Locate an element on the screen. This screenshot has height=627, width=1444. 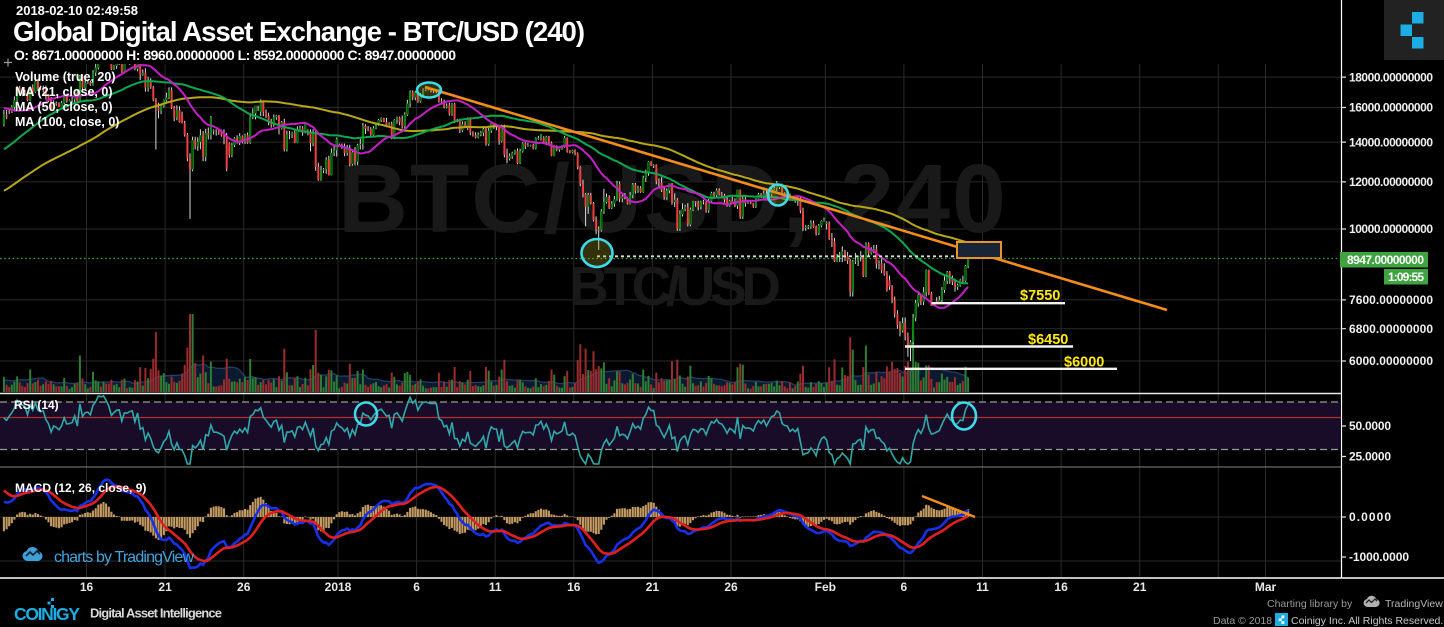
svg-text: COINIGY is located at coordinates (47, 614).